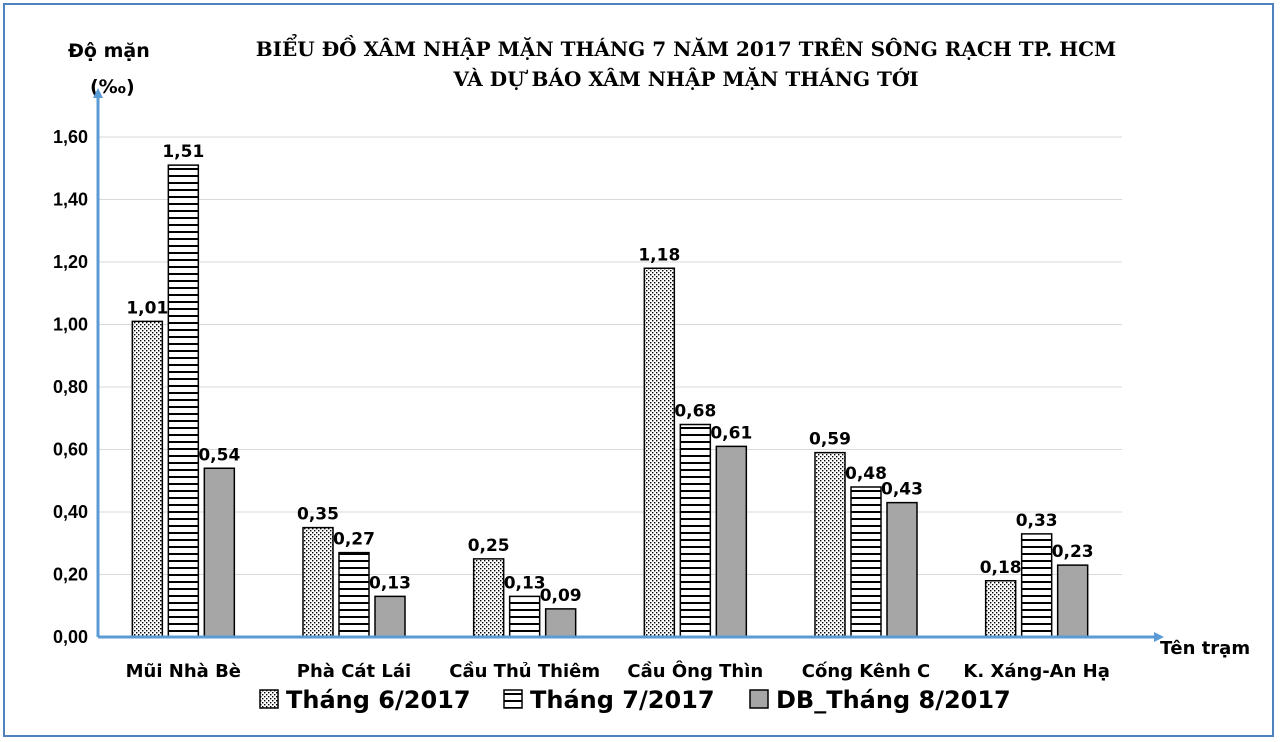 This screenshot has width=1281, height=742. What do you see at coordinates (622, 700) in the screenshot?
I see `legend-label-thang-7: Tháng 7/2017` at bounding box center [622, 700].